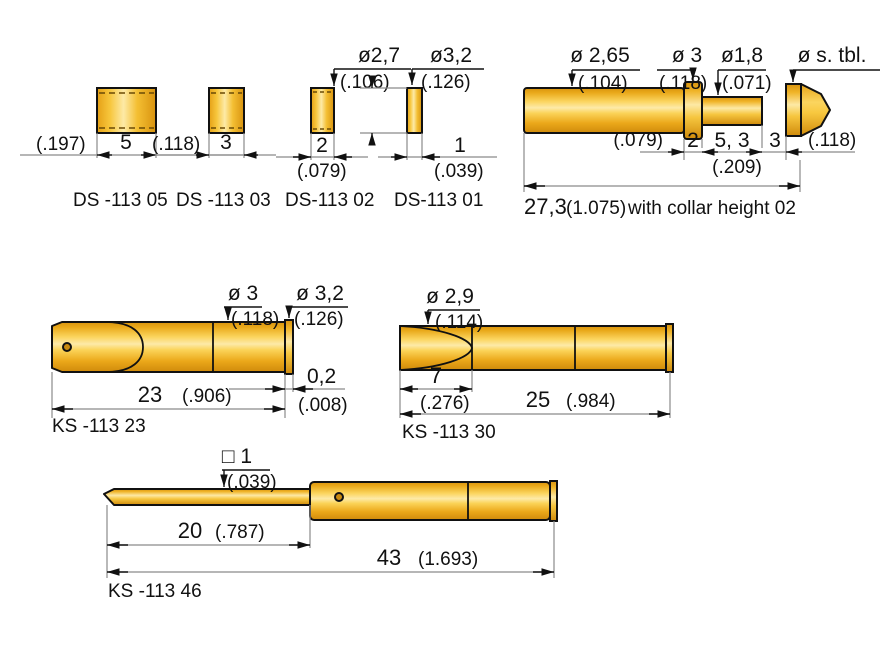  Describe the element at coordinates (538, 399) in the screenshot. I see `overall-length-mm: 25` at that location.